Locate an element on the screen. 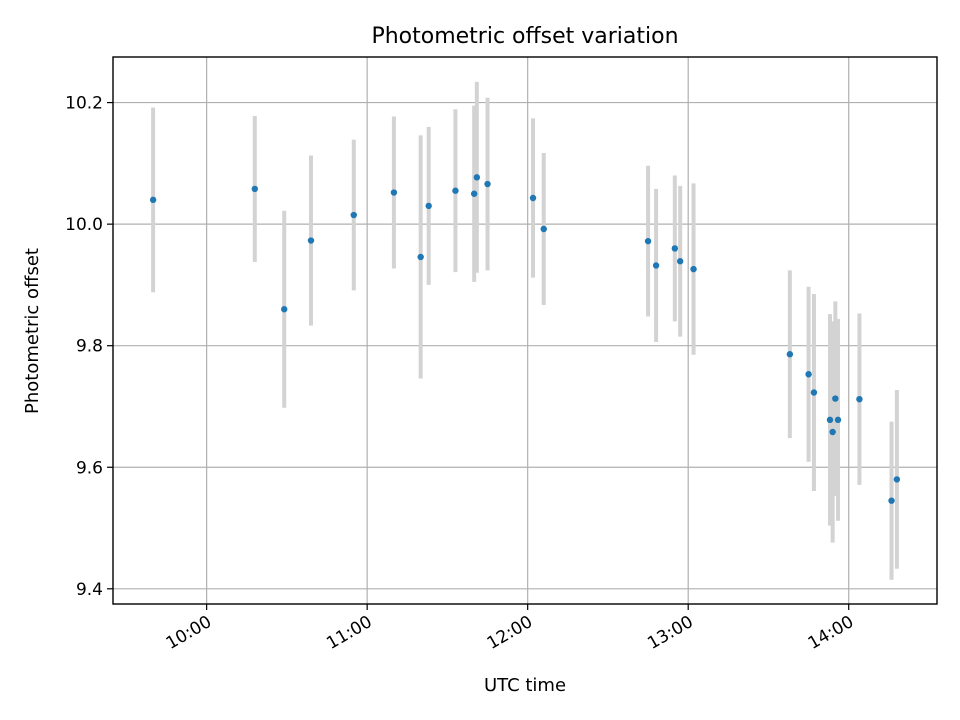 Image resolution: width=960 pixels, height=720 pixels. y-tick-label: 10.2 is located at coordinates (84, 104).